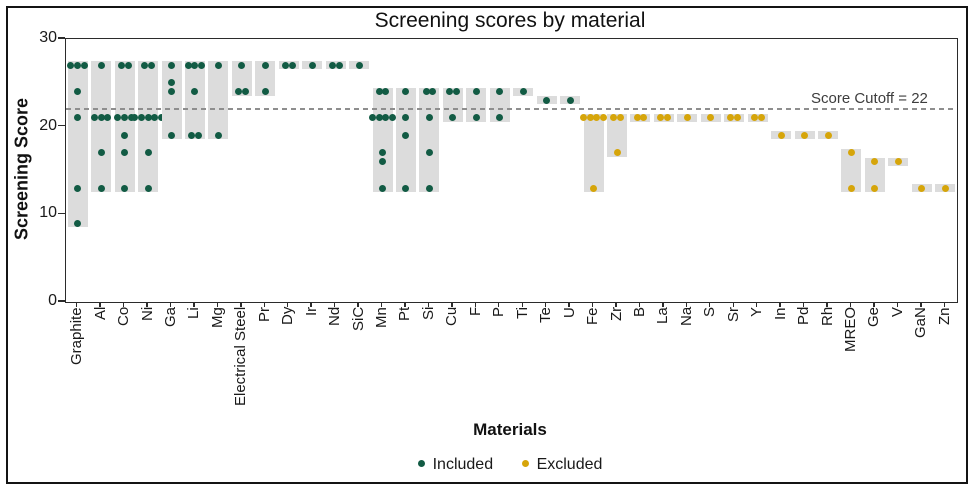 This screenshot has height=498, width=975. What do you see at coordinates (358, 318) in the screenshot?
I see `x-tick-label: SiC` at bounding box center [358, 318].